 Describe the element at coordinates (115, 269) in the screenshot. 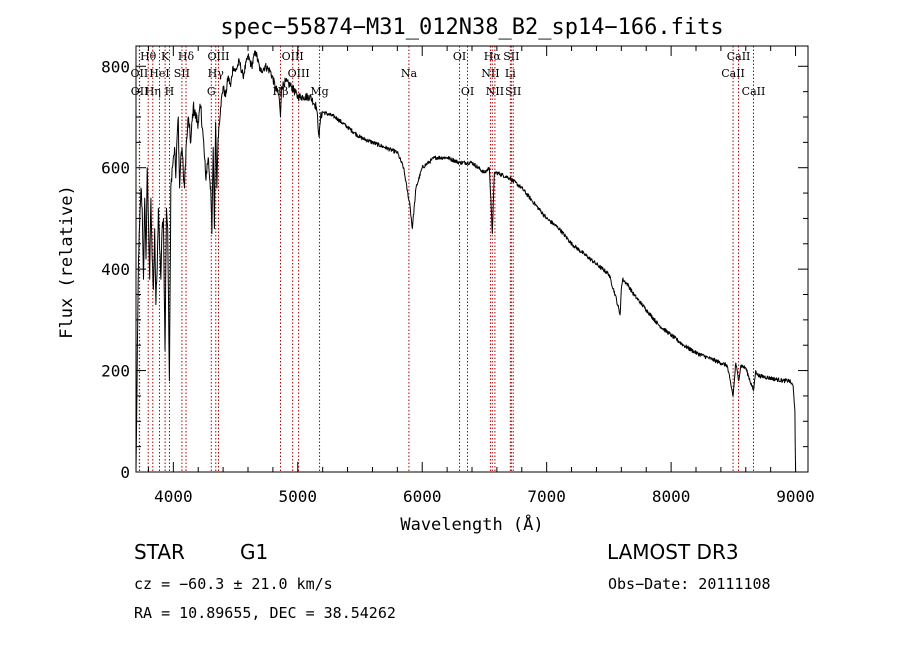

I see `y-tick-label: 400` at that location.